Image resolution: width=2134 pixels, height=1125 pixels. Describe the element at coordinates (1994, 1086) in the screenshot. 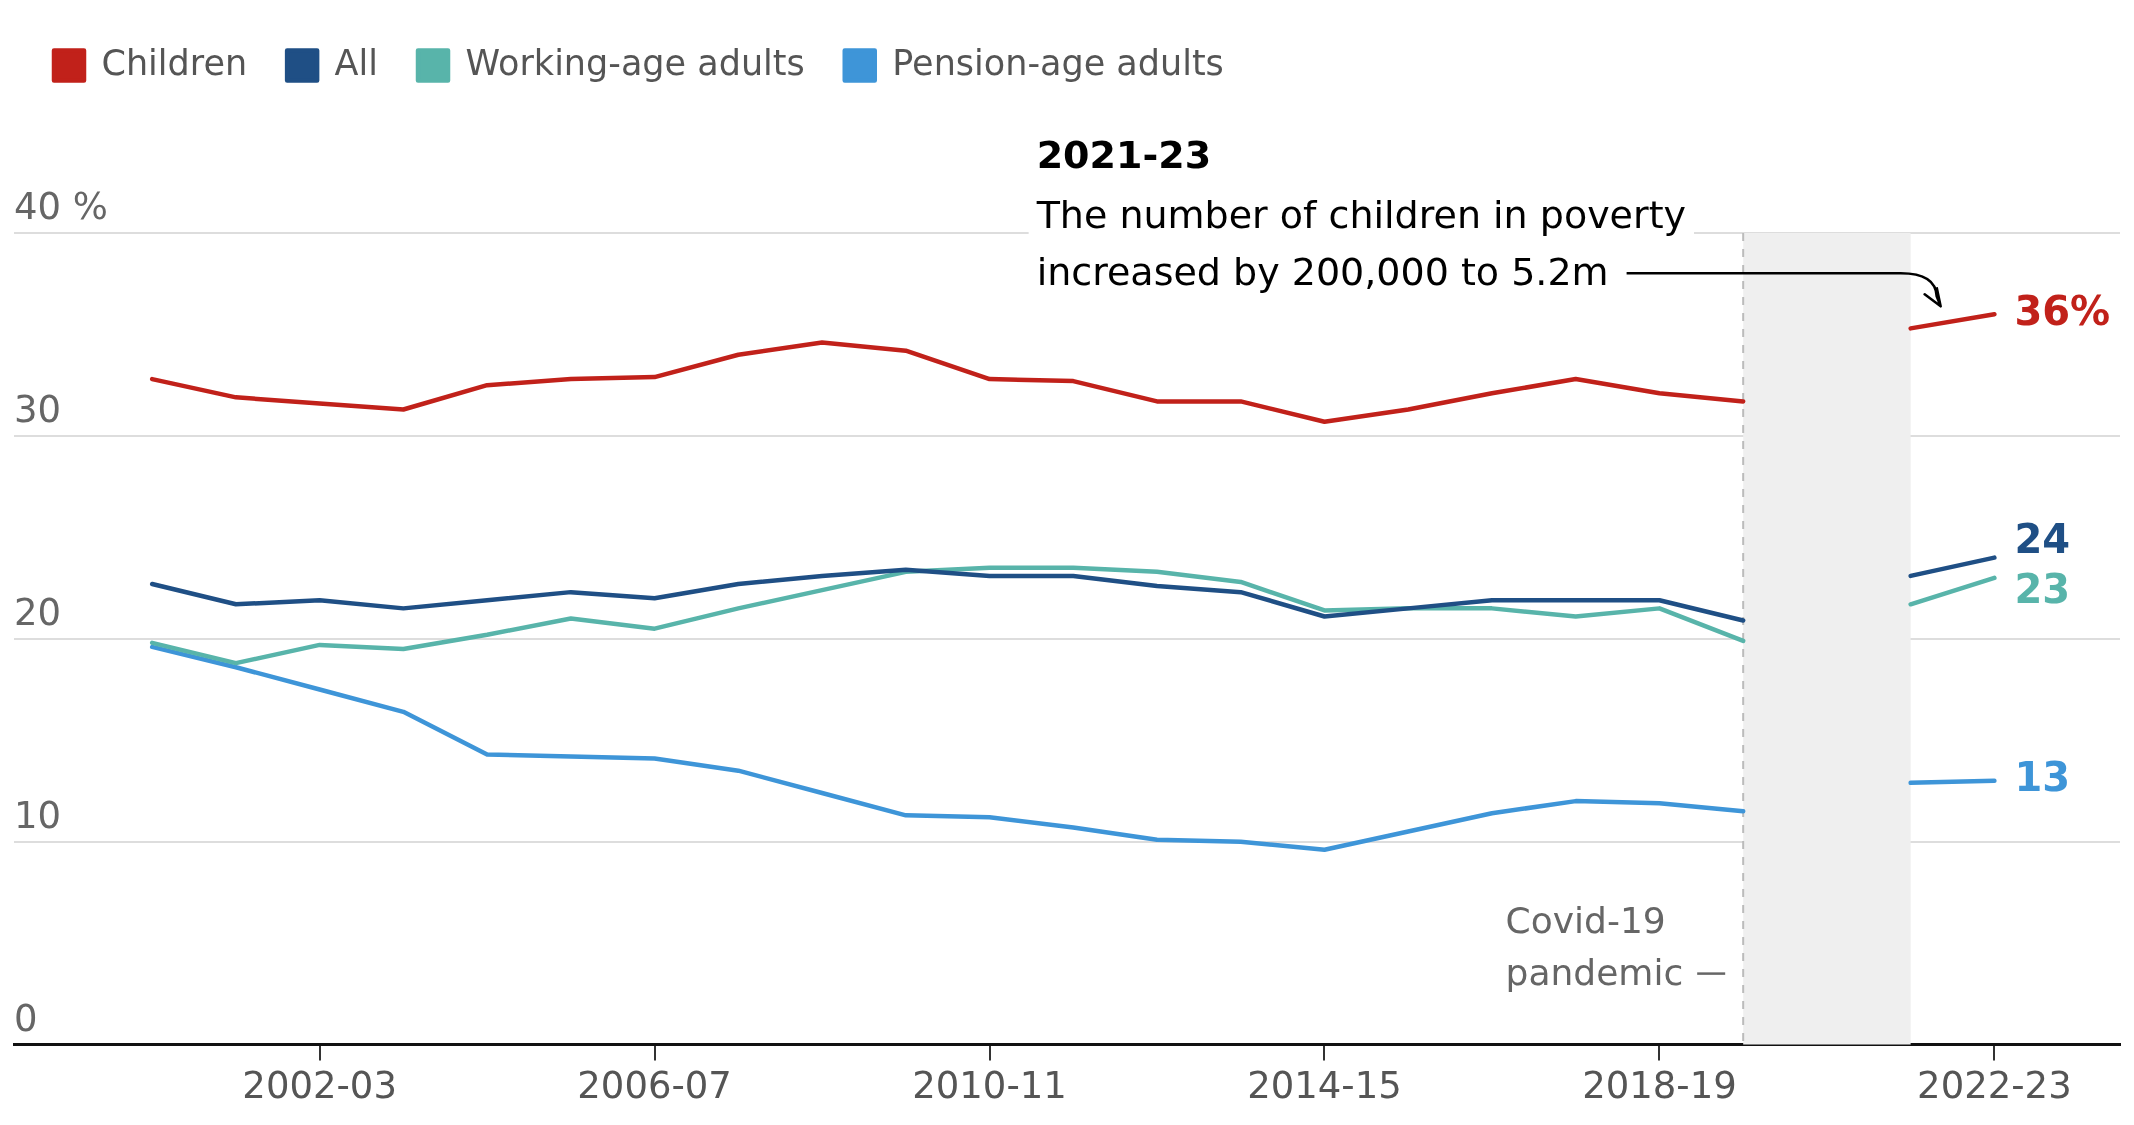

I see `x-tick-label: 2022-23` at that location.